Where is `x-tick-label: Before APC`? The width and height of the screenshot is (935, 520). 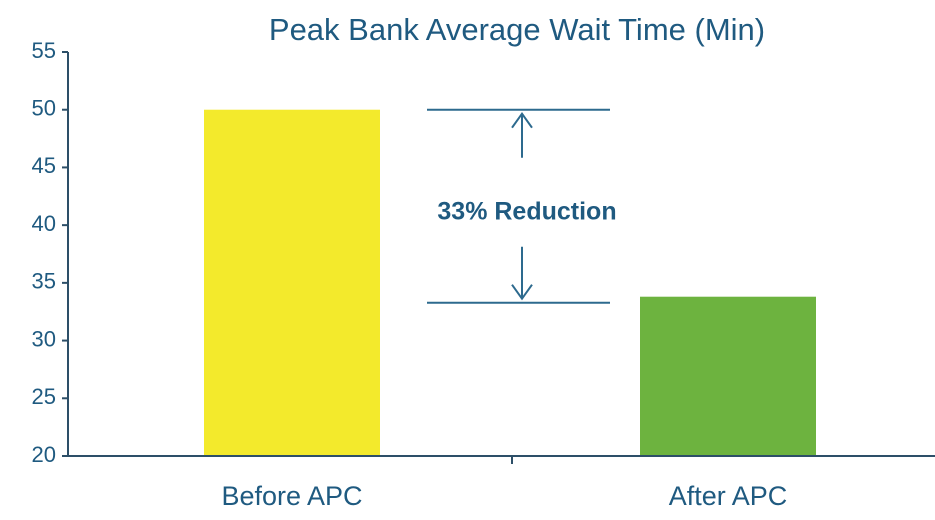 x-tick-label: Before APC is located at coordinates (291, 496).